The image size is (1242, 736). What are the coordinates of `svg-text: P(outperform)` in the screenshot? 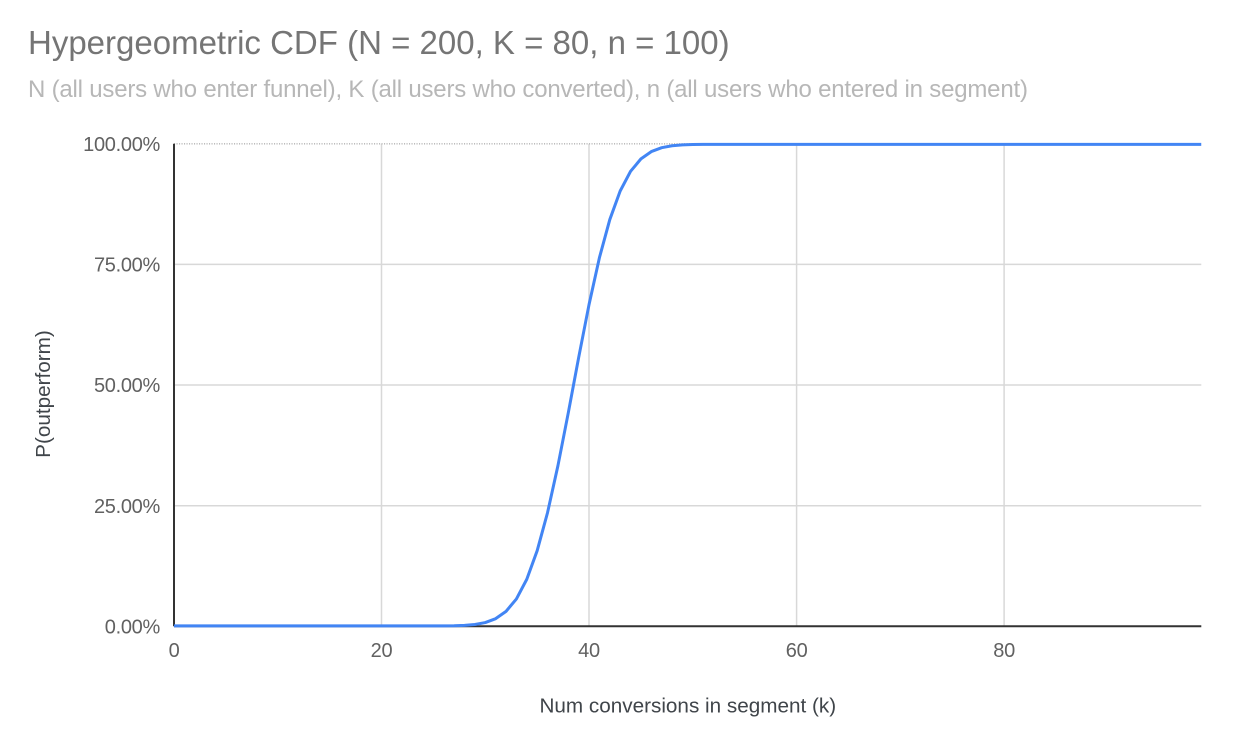 It's located at (43, 394).